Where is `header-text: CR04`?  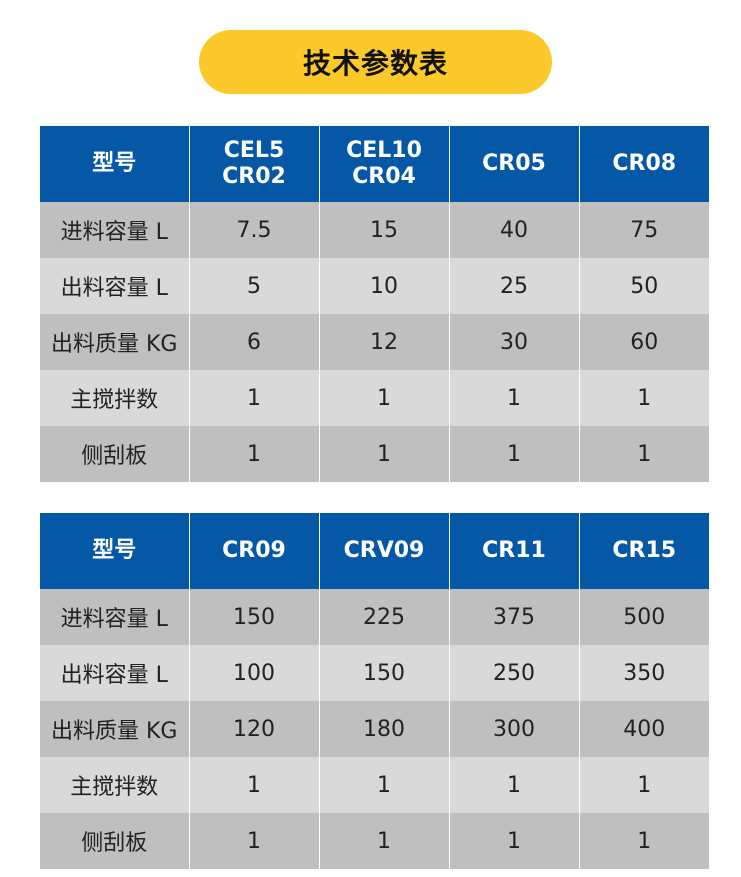 header-text: CR04 is located at coordinates (384, 176).